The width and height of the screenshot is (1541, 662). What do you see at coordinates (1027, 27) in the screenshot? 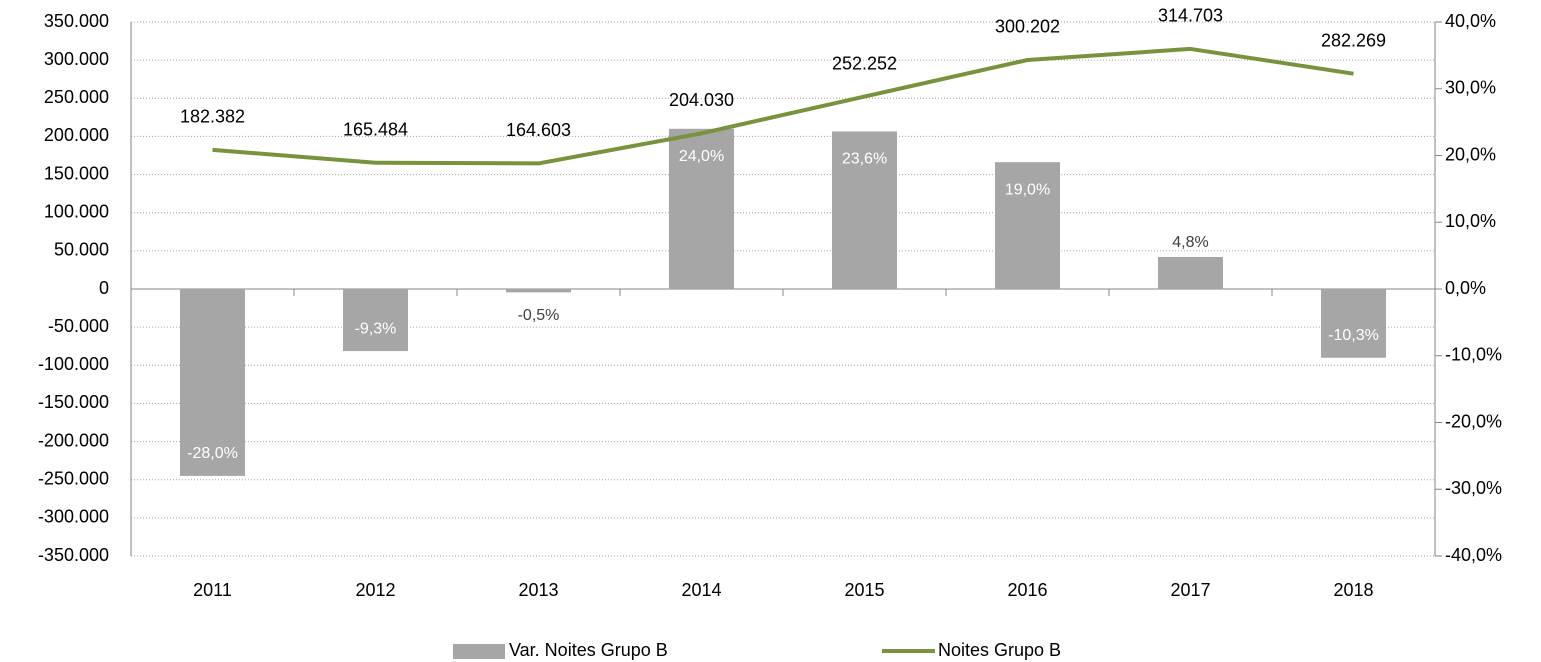
I see `line-value-label: 300.202` at bounding box center [1027, 27].